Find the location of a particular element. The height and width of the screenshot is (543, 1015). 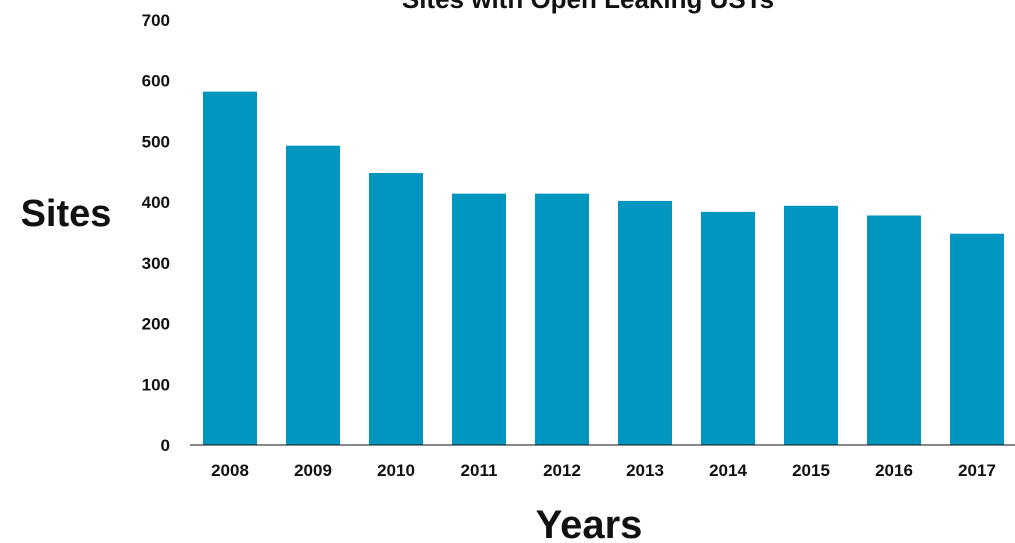

y-tick-label: 700 is located at coordinates (156, 20).